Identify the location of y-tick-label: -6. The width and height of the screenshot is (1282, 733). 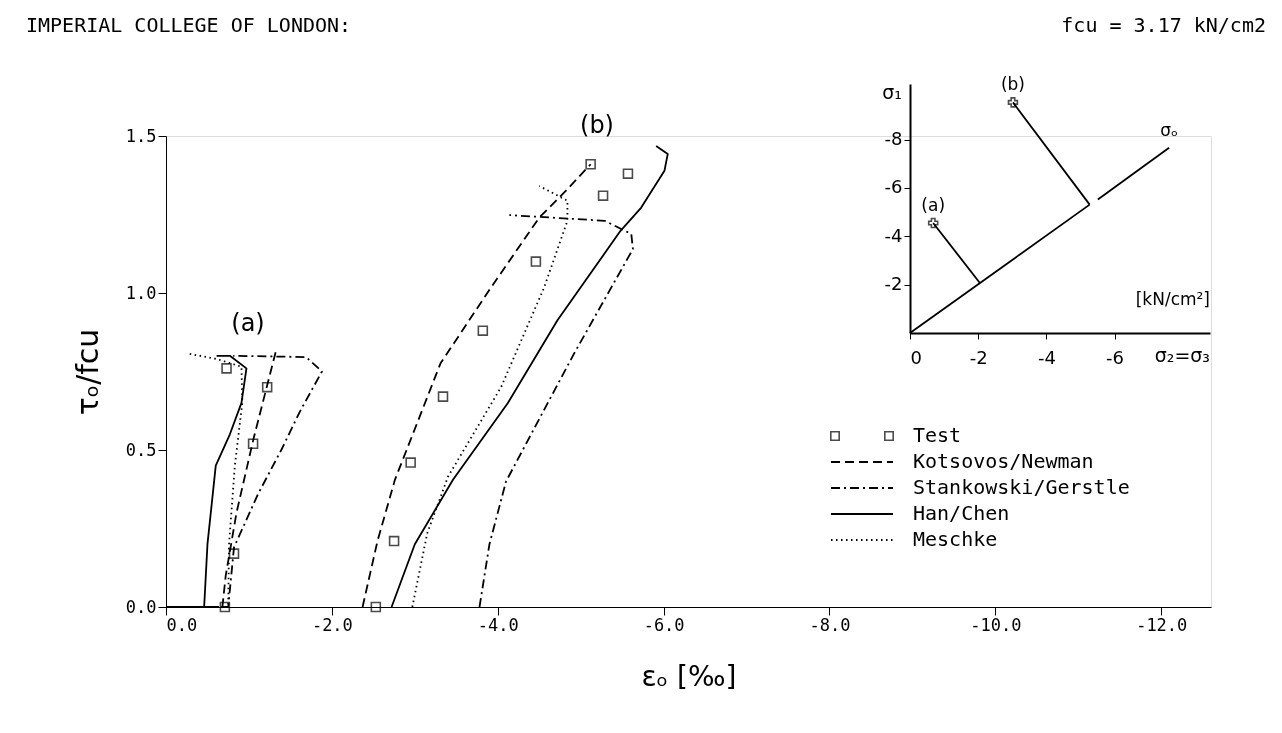
(893, 187).